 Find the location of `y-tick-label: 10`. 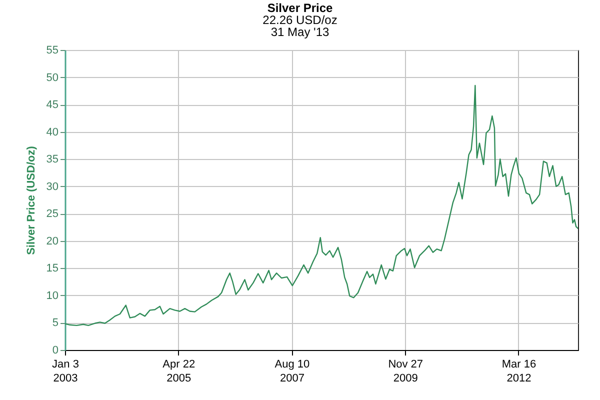

y-tick-label: 10 is located at coordinates (52, 296).